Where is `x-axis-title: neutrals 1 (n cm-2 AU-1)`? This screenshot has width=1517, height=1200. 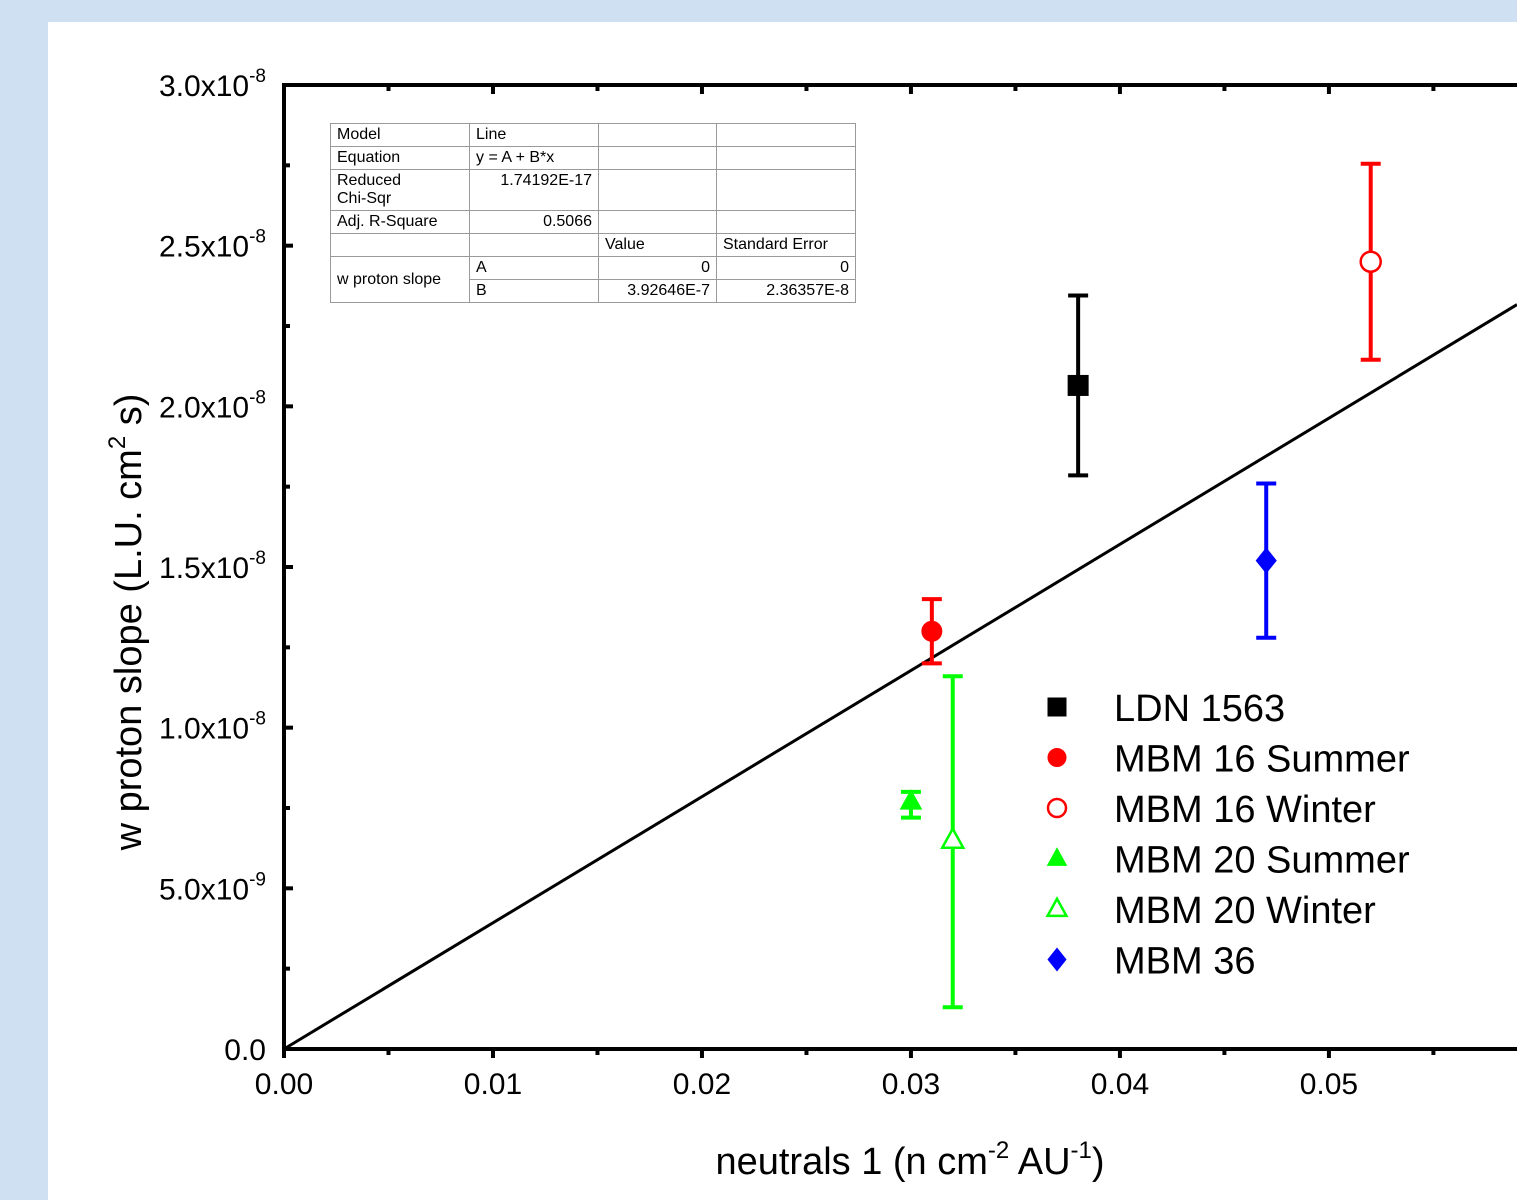 x-axis-title: neutrals 1 (n cm-2 AU-1) is located at coordinates (909, 1160).